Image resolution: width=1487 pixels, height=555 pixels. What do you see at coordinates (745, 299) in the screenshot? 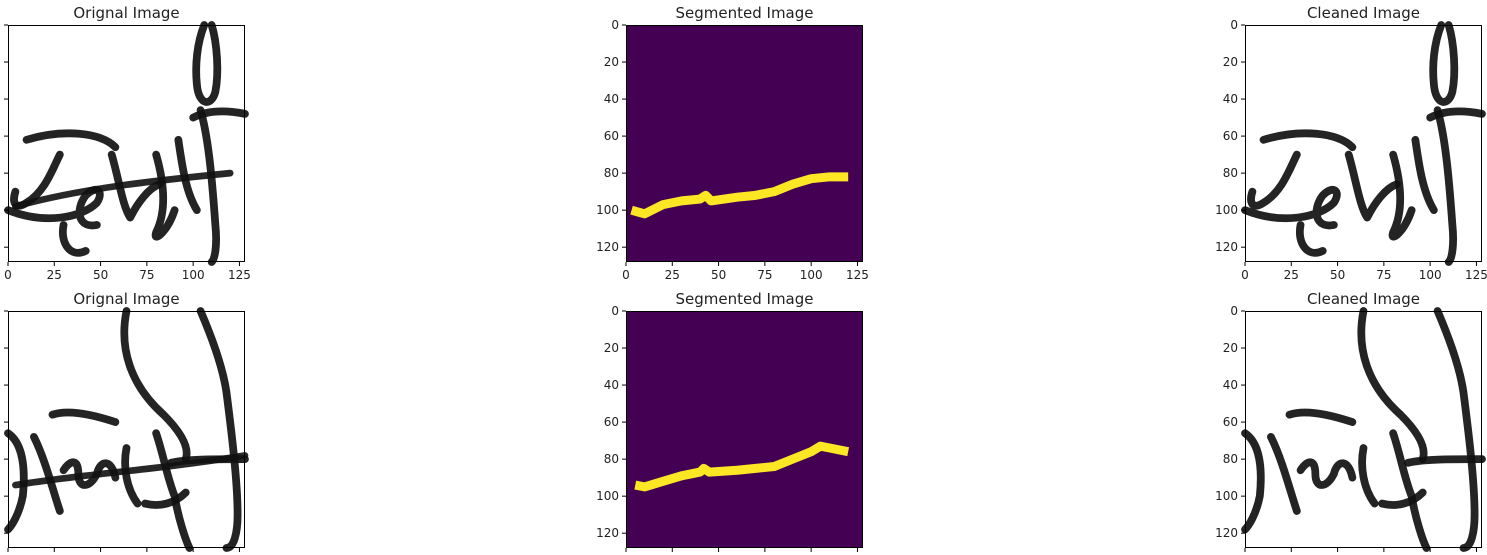
I see `segmented-image-title: Segmented Image` at bounding box center [745, 299].